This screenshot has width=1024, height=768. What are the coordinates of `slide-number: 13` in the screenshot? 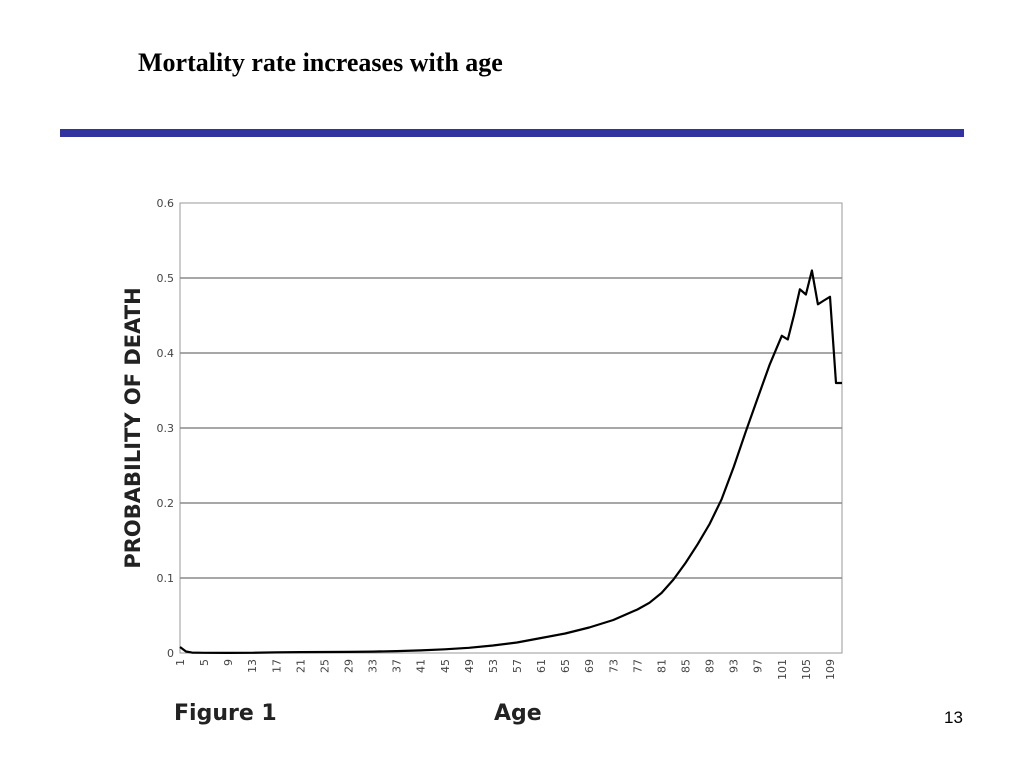 It's located at (953, 717).